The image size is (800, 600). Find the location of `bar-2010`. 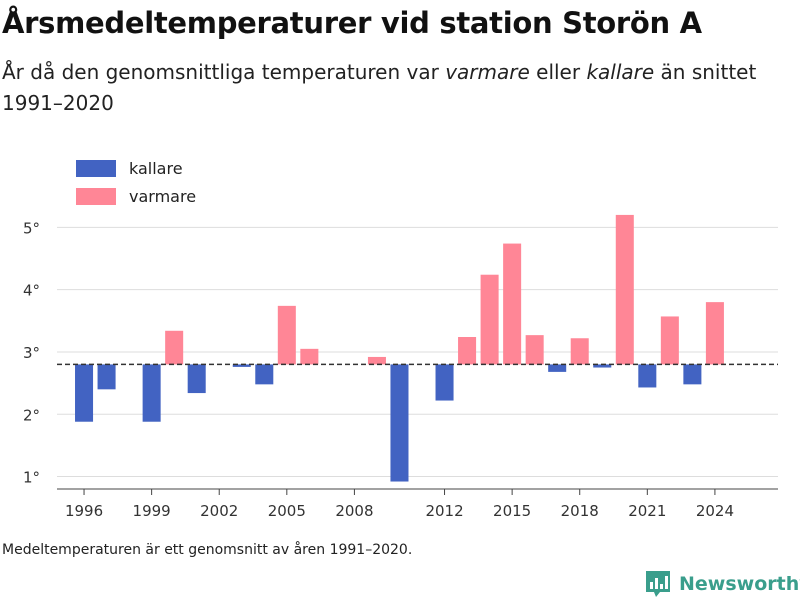

bar-2010 is located at coordinates (399, 423).